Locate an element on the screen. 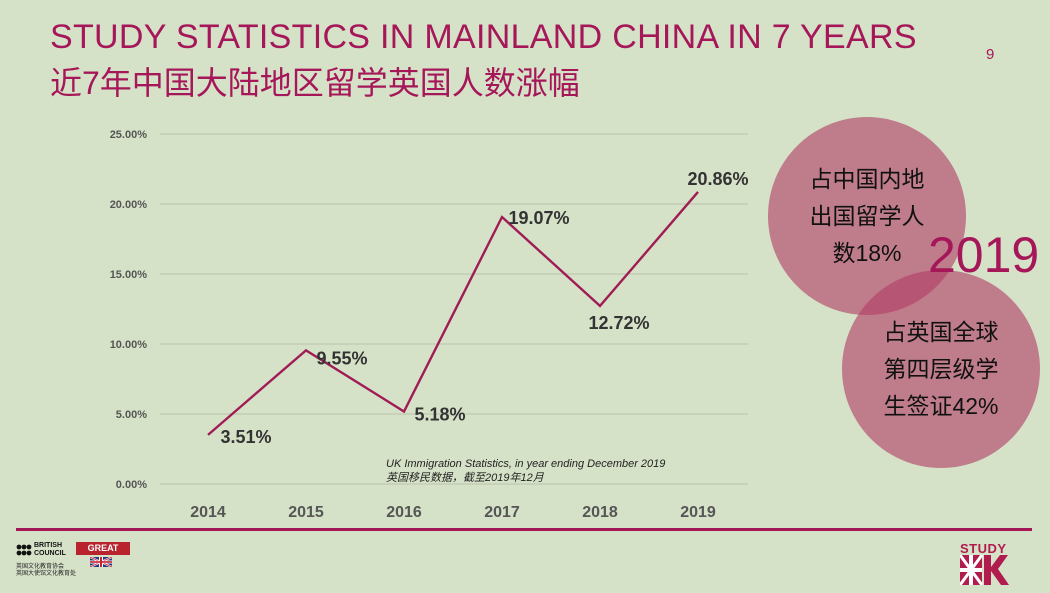 This screenshot has width=1050, height=593. source-note-cn: 英国移民数据，截至2019年12月 is located at coordinates (465, 478).